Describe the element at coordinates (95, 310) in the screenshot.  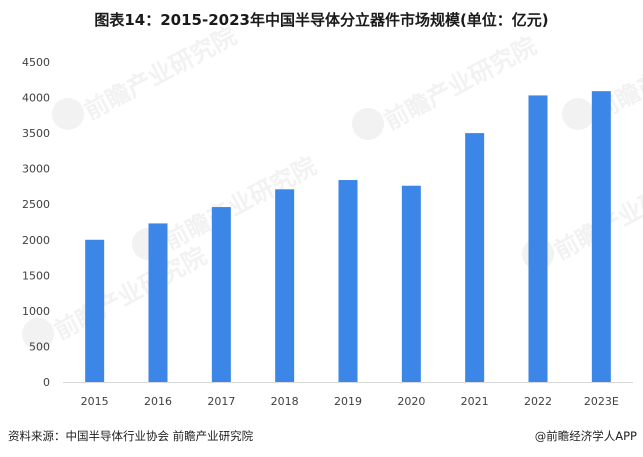
I see `bar-2015` at that location.